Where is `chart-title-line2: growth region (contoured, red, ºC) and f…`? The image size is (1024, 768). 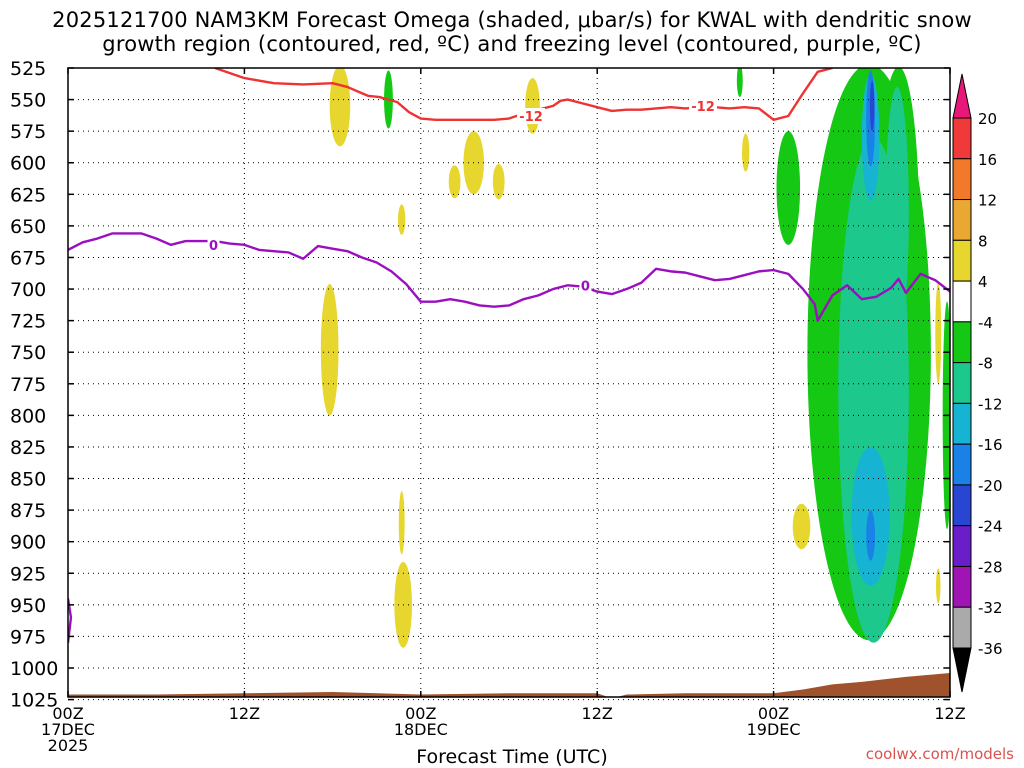
chart-title-line2: growth region (contoured, red, ºC) and f… is located at coordinates (512, 44).